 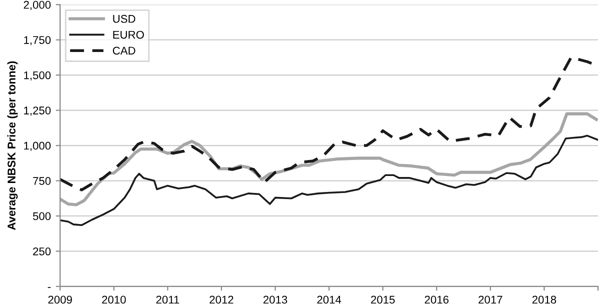 What do you see at coordinates (168, 300) in the screenshot?
I see `x-tick-label: 2011` at bounding box center [168, 300].